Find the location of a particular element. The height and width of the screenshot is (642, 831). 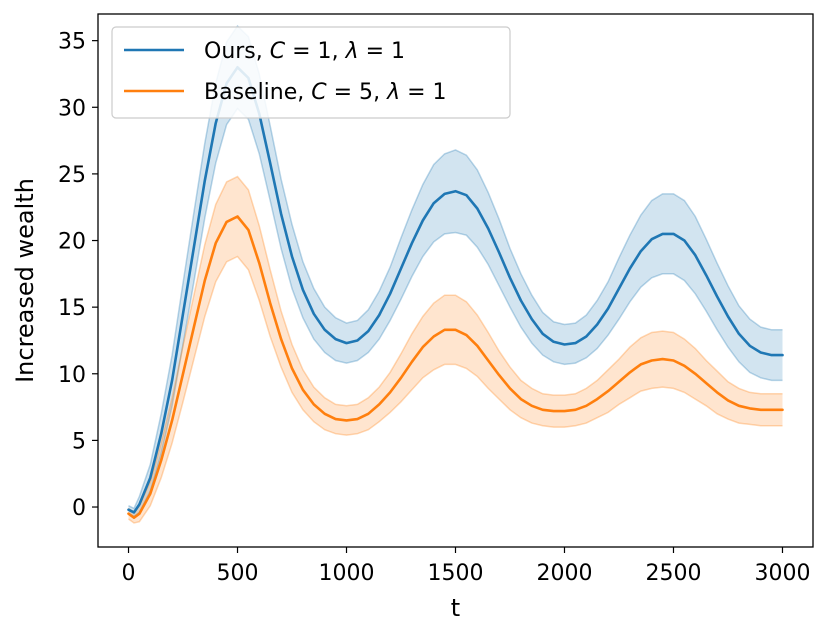

legend-box is located at coordinates (311, 72).